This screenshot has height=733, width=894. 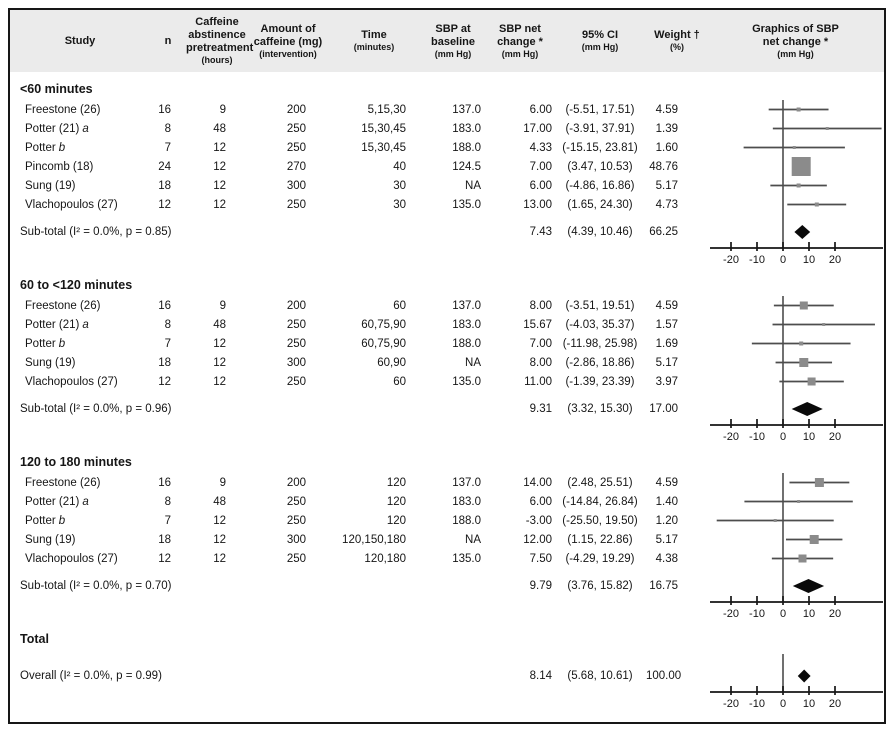 What do you see at coordinates (666, 501) in the screenshot?
I see `weight-cell: 1.40` at bounding box center [666, 501].